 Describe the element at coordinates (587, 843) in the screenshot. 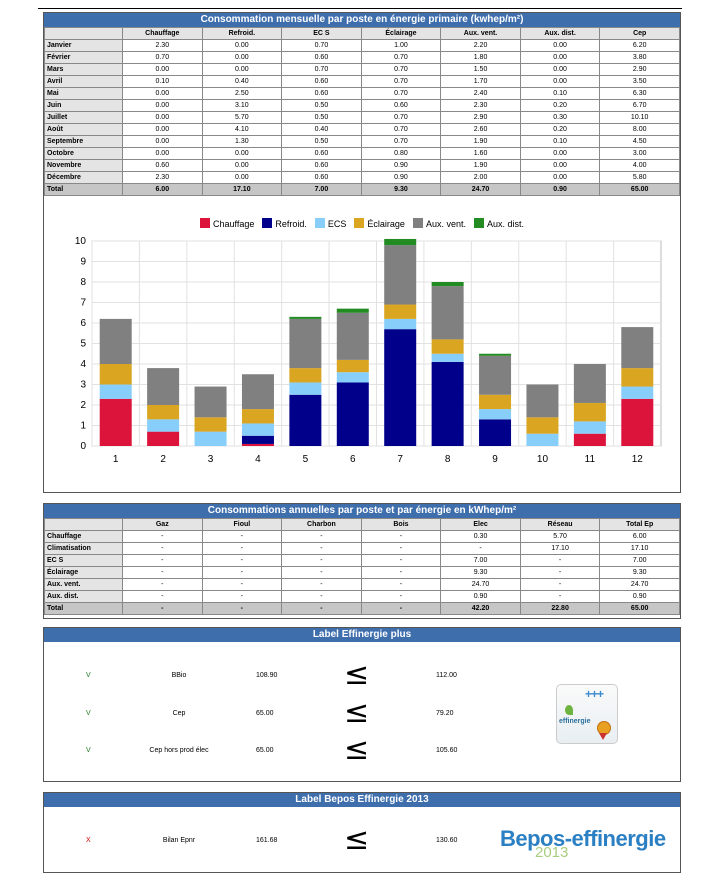

I see `bepos-logo: Bepos-effinergie 2013` at that location.